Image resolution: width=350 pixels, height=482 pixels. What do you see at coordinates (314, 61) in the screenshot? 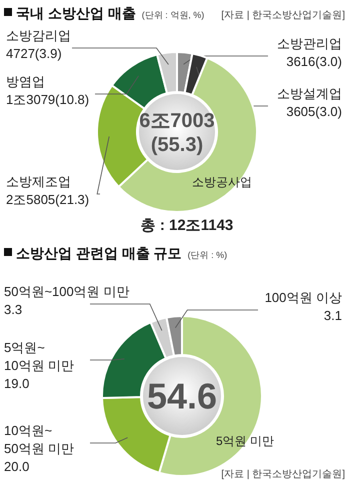
I see `data-label: 3616(3.0)` at bounding box center [314, 61].